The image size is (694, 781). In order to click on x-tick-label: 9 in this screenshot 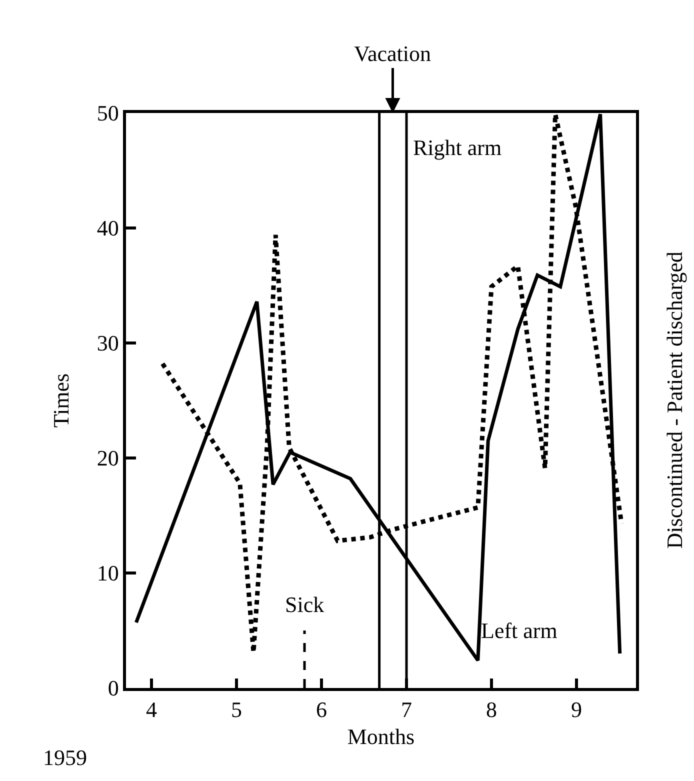, I will do `click(576, 709)`.